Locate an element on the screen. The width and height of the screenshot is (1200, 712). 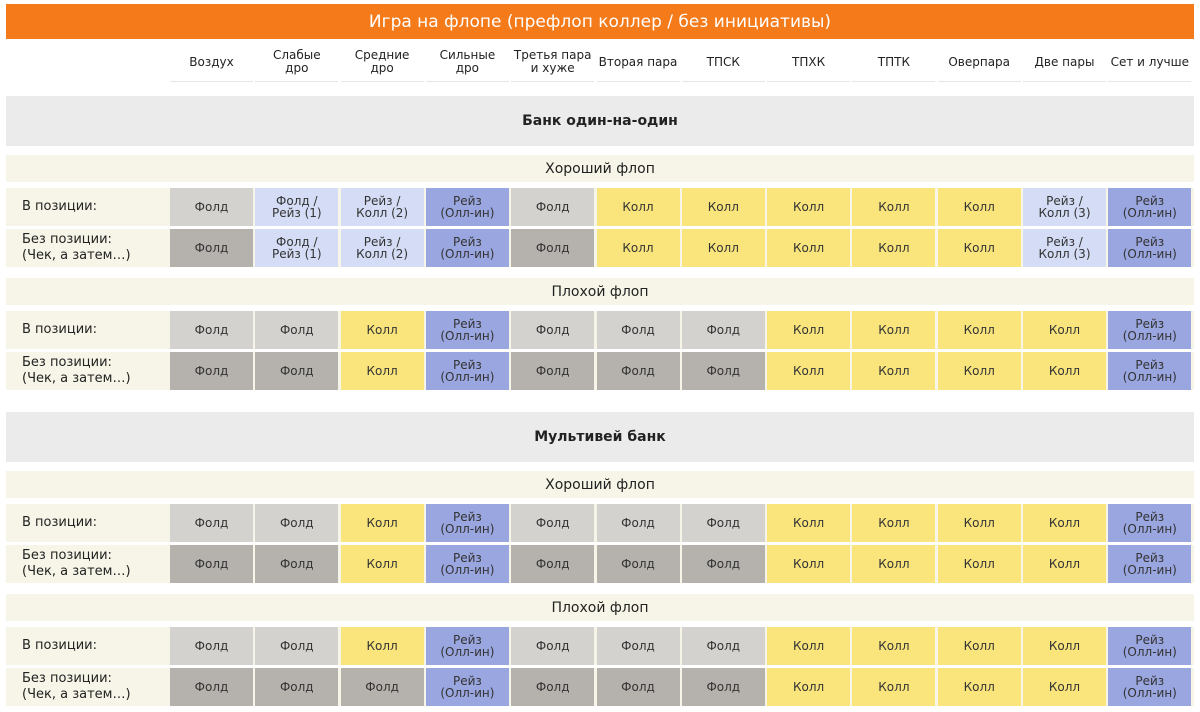
column-header: Третья пара и хуже is located at coordinates (553, 62).